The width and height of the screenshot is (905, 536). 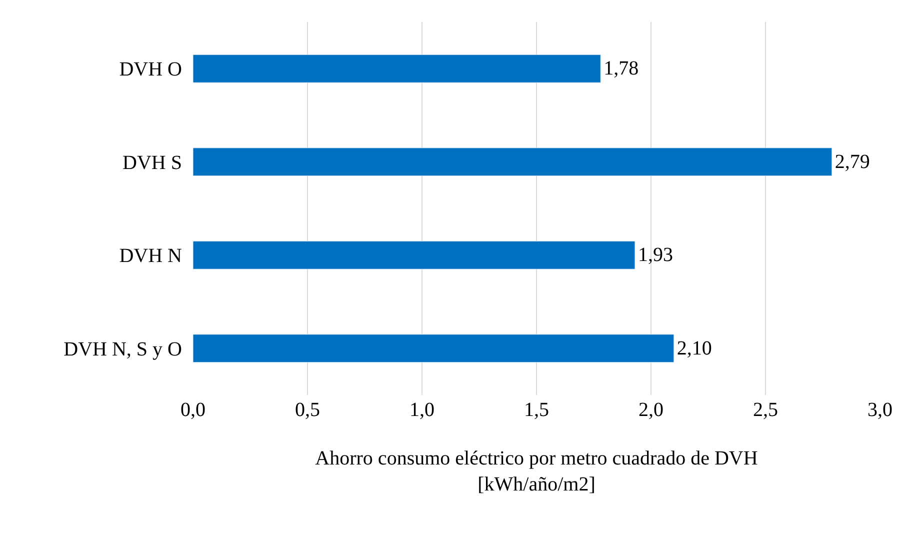 I want to click on y-tick-label: DVH N, so click(x=150, y=256).